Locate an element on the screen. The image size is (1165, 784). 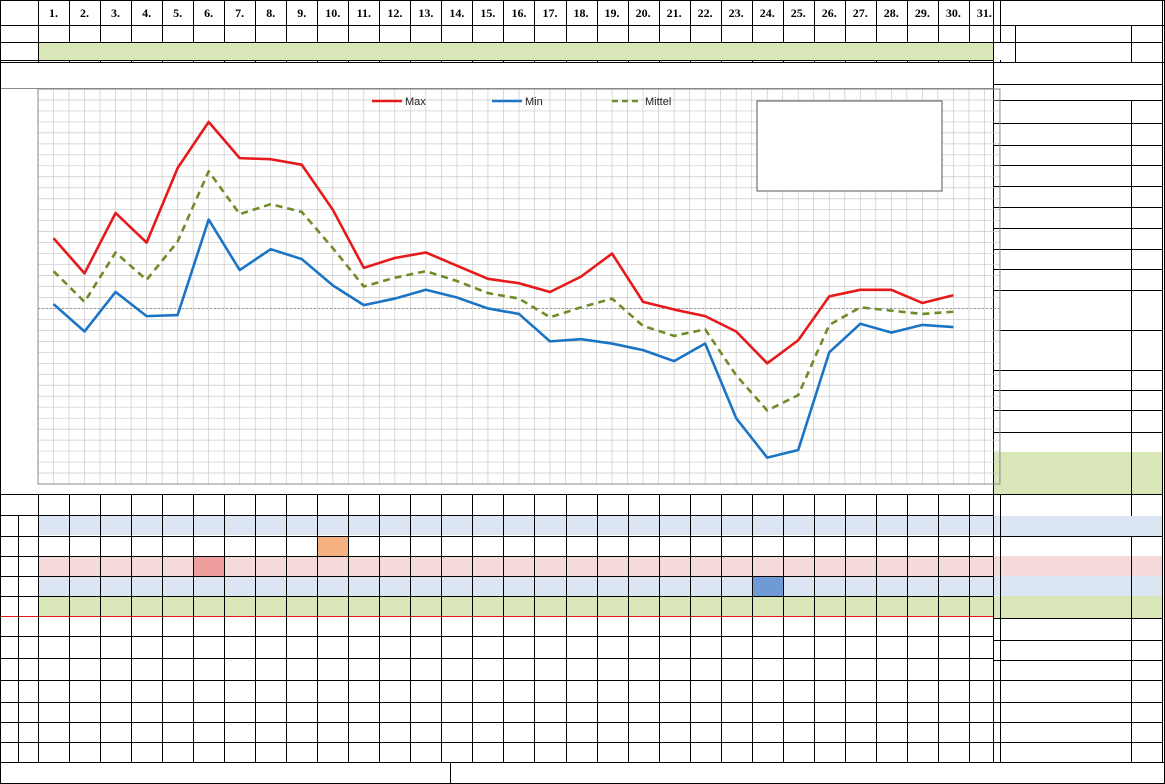
stat-label is located at coordinates (1062, 473).